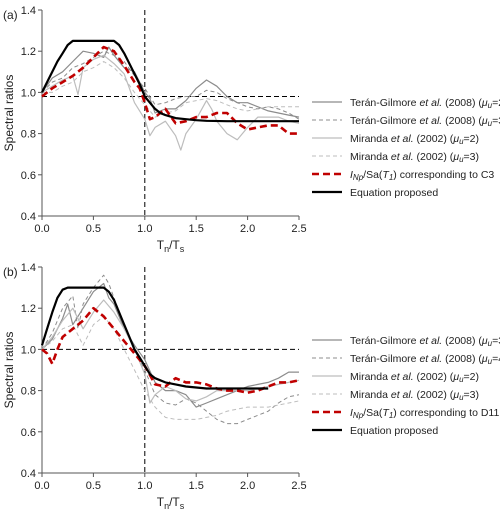  I want to click on series-line-inp-sa-t1-corresponding-to-d11, so click(170, 350).